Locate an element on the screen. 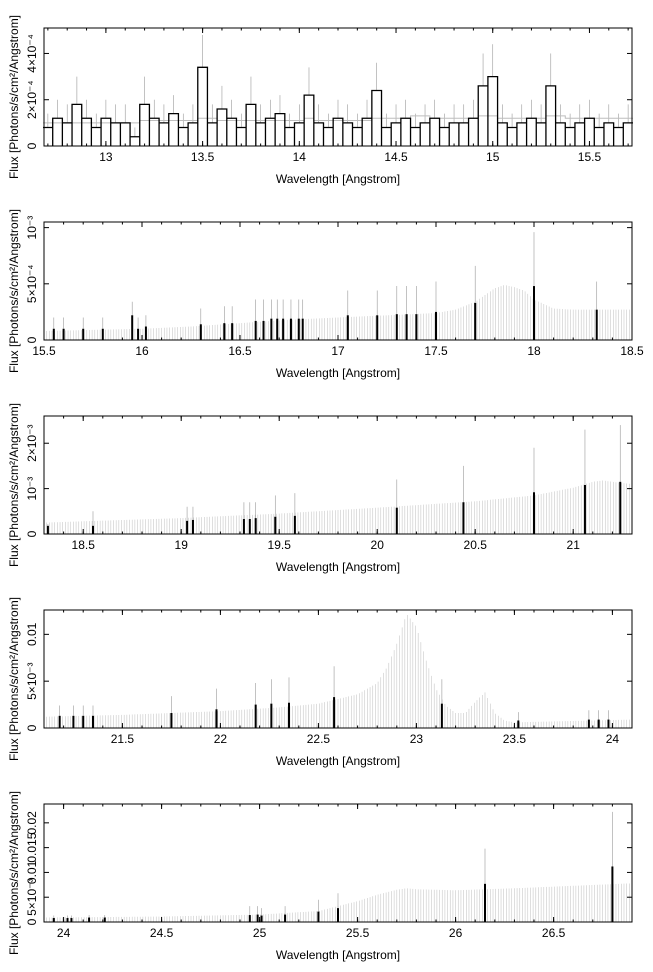 Image resolution: width=653 pixels, height=972 pixels. x-tick-label: 24.5 is located at coordinates (162, 933).